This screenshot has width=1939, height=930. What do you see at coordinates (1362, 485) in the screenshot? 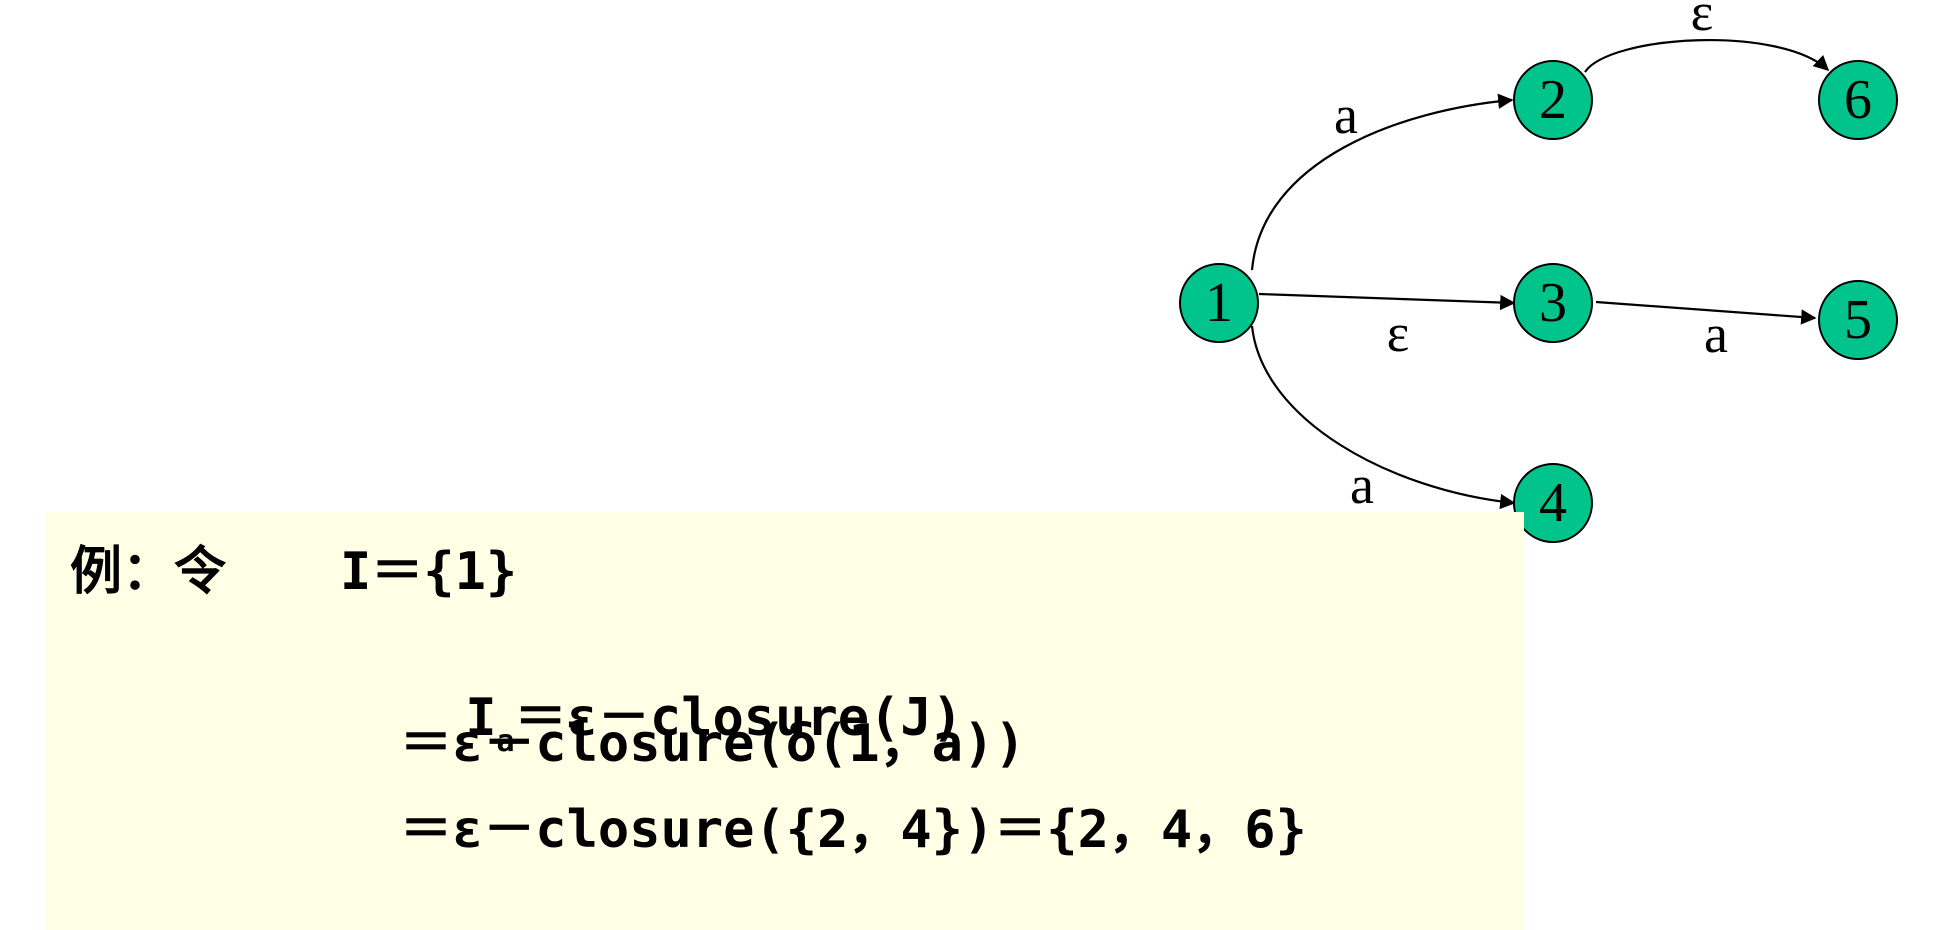
I see `edge-label-1-4: a` at bounding box center [1362, 485].